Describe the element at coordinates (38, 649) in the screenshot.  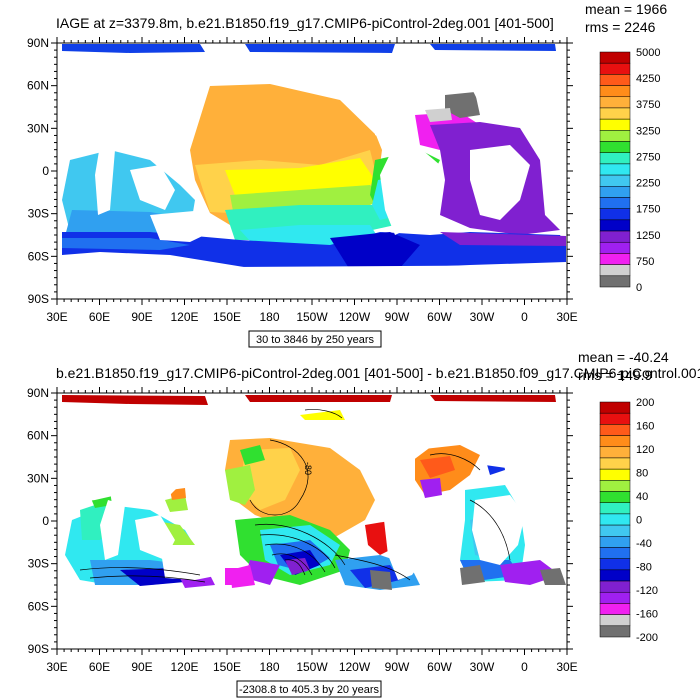
I see `p2-lat-label: 90S` at that location.